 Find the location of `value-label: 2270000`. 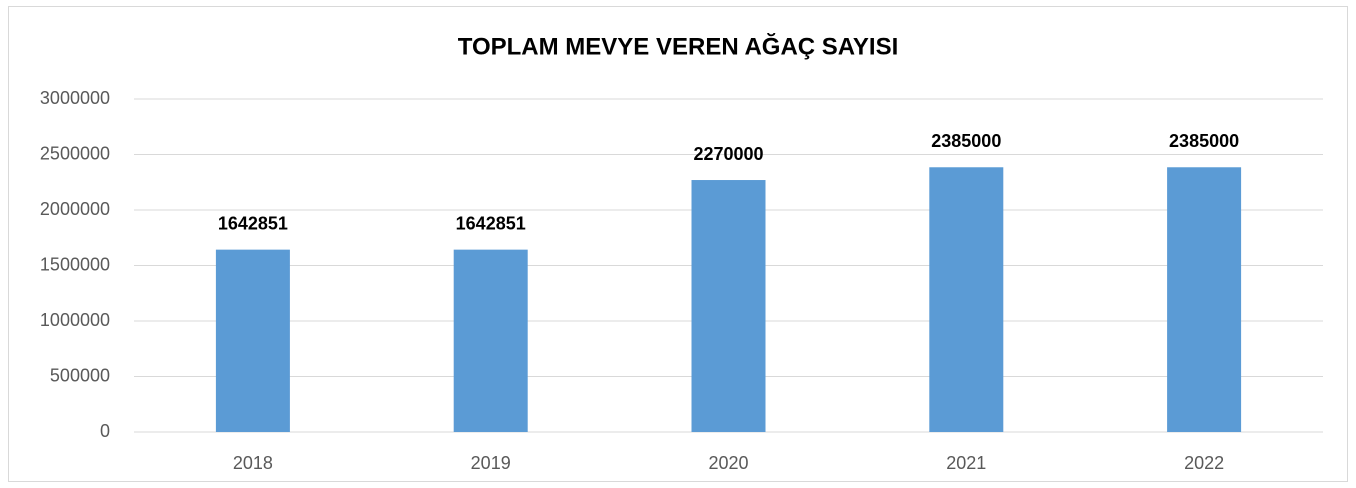

value-label: 2270000 is located at coordinates (728, 154).